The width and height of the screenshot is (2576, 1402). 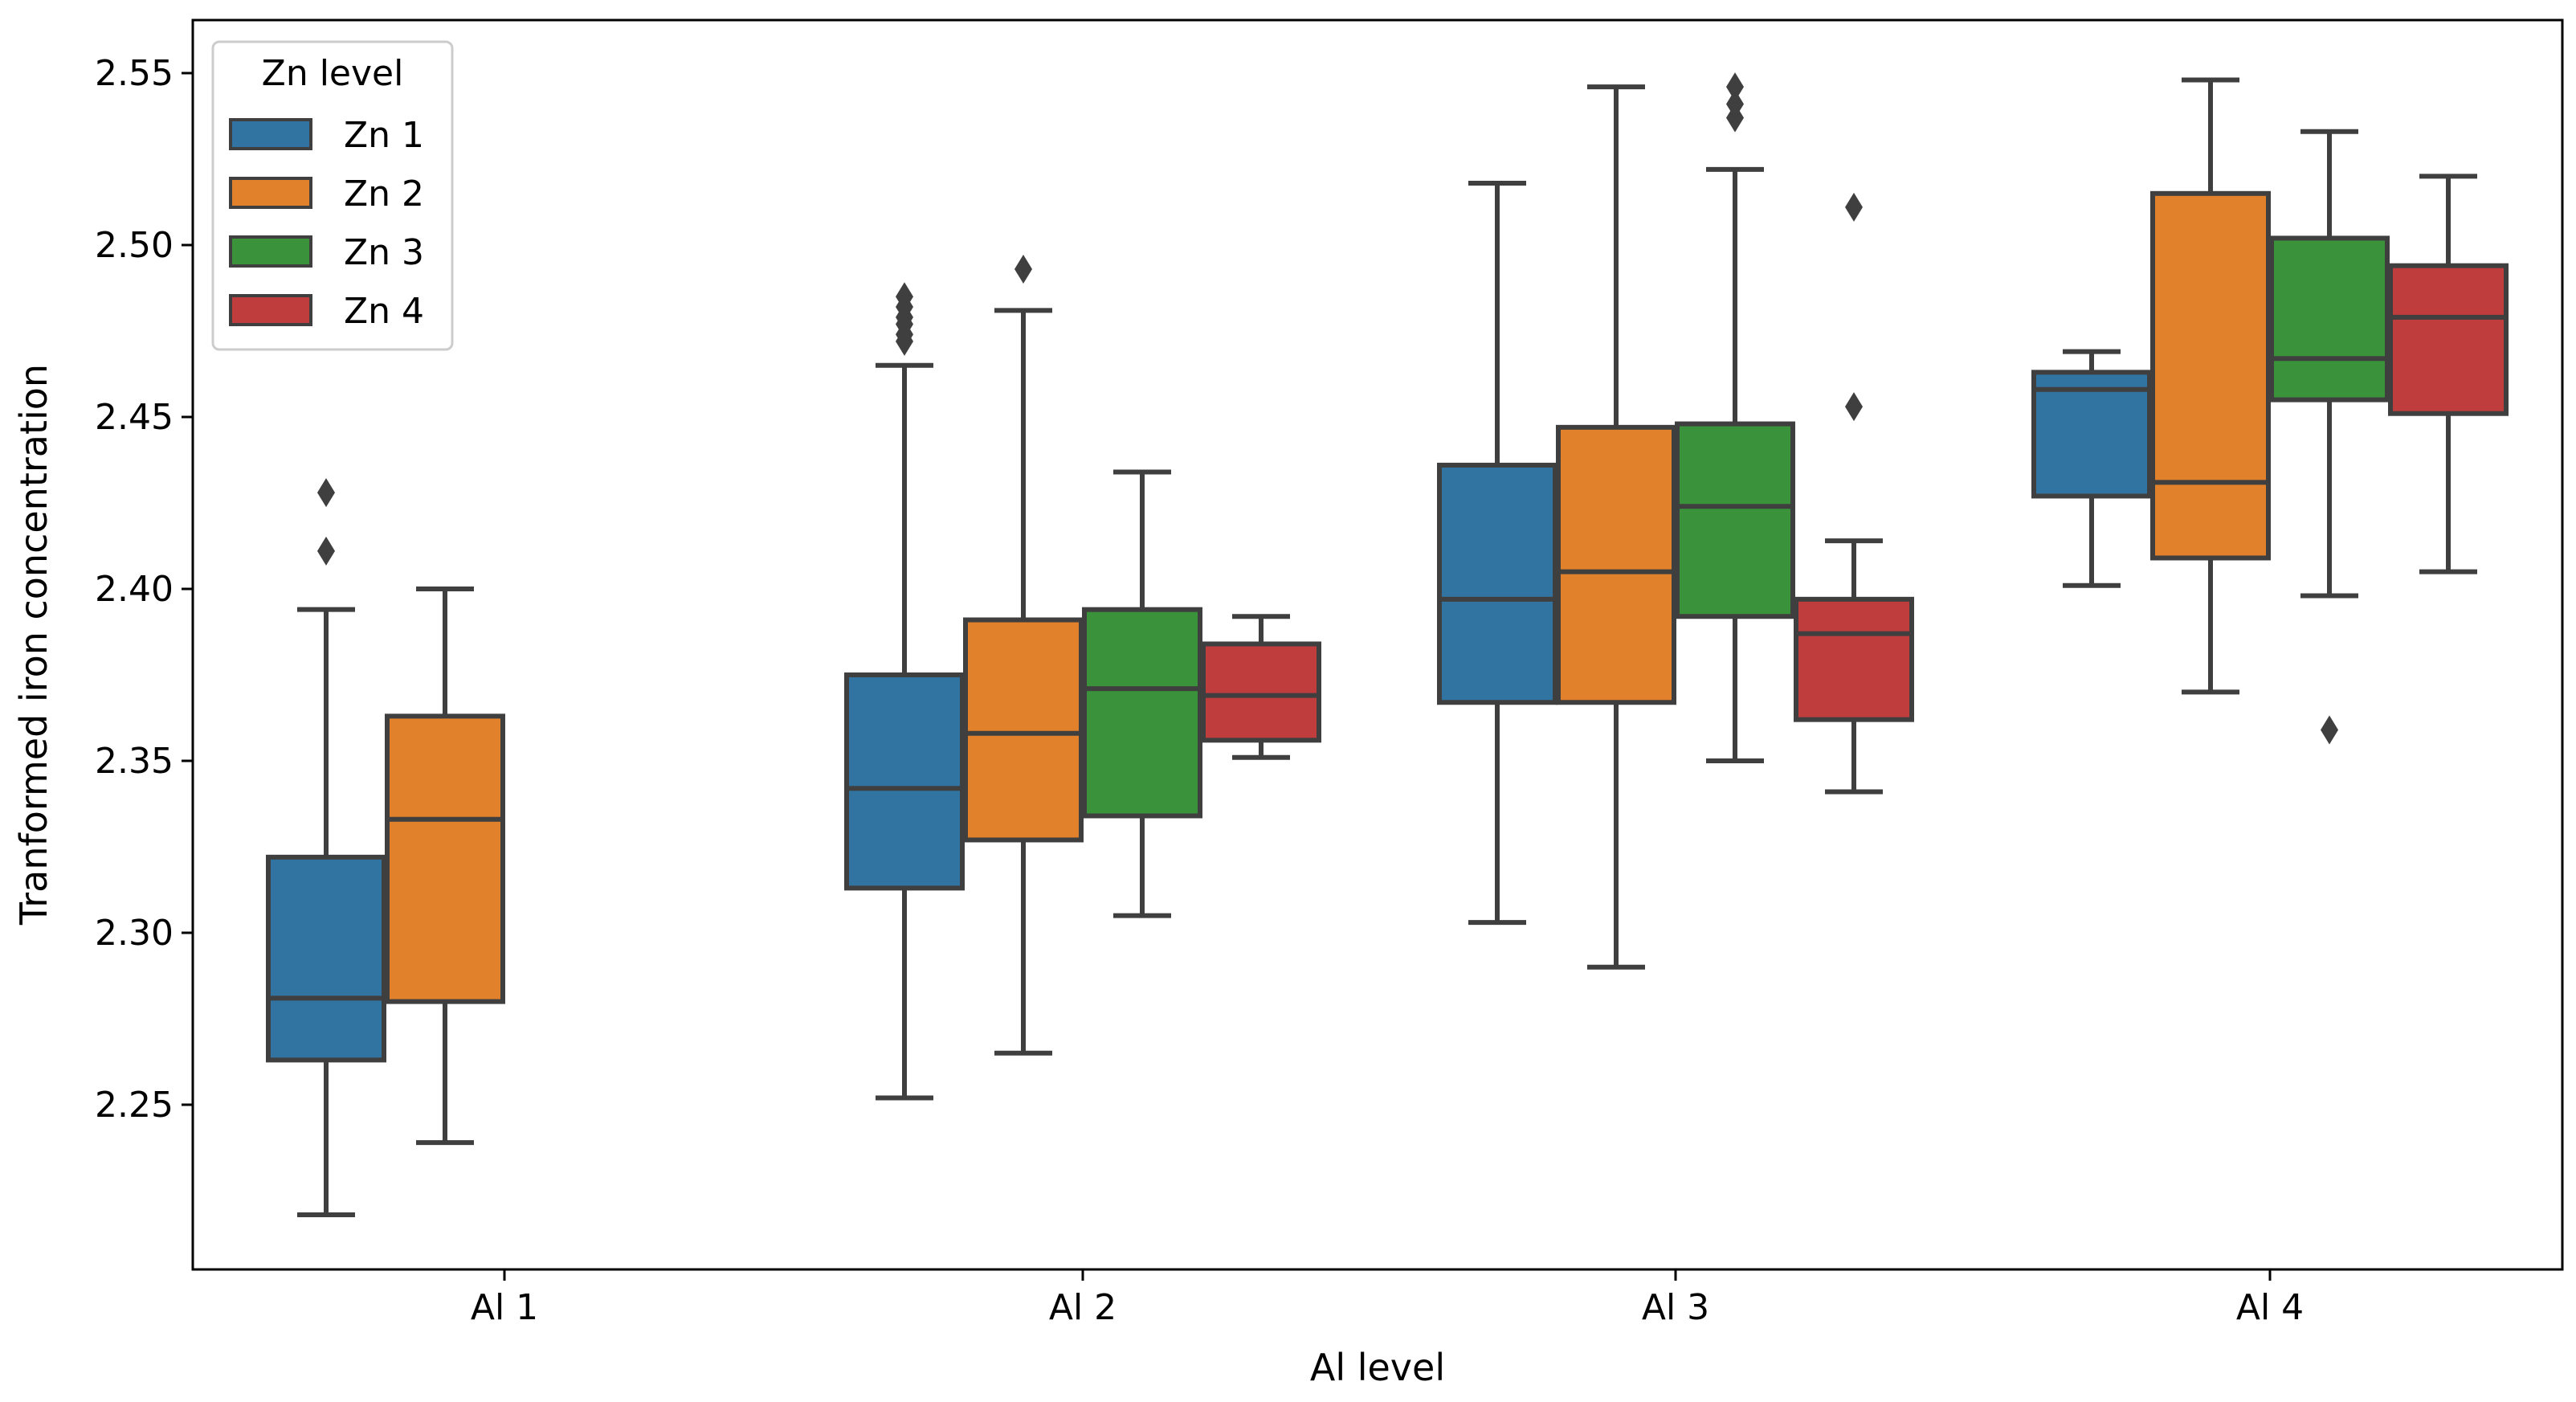 What do you see at coordinates (384, 253) in the screenshot?
I see `legend-label: Zn 3` at bounding box center [384, 253].